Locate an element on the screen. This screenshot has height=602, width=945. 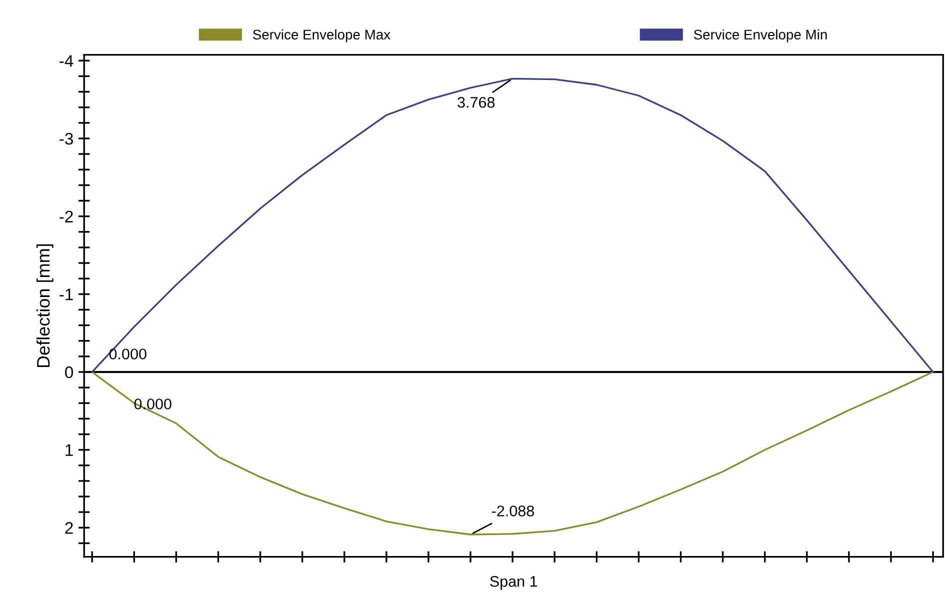
y-tick-label: 0 is located at coordinates (69, 372).